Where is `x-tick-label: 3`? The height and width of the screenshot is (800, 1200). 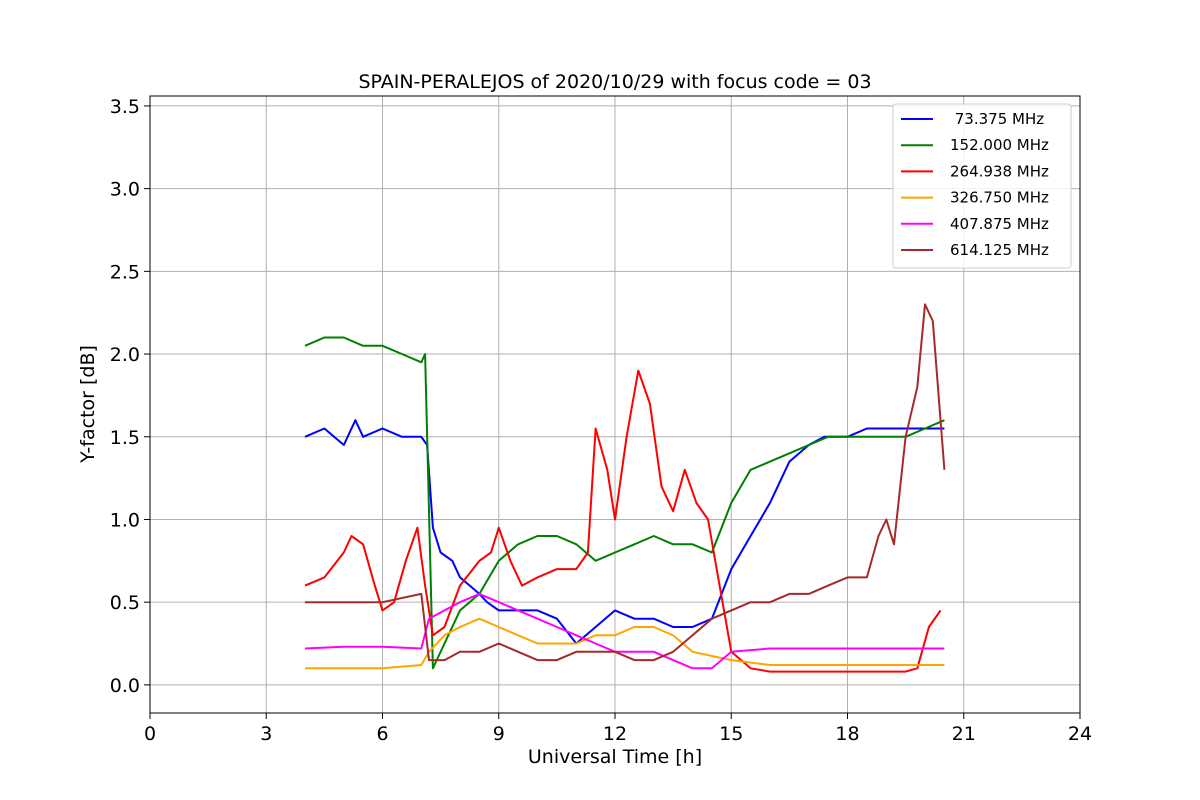 x-tick-label: 3 is located at coordinates (266, 734).